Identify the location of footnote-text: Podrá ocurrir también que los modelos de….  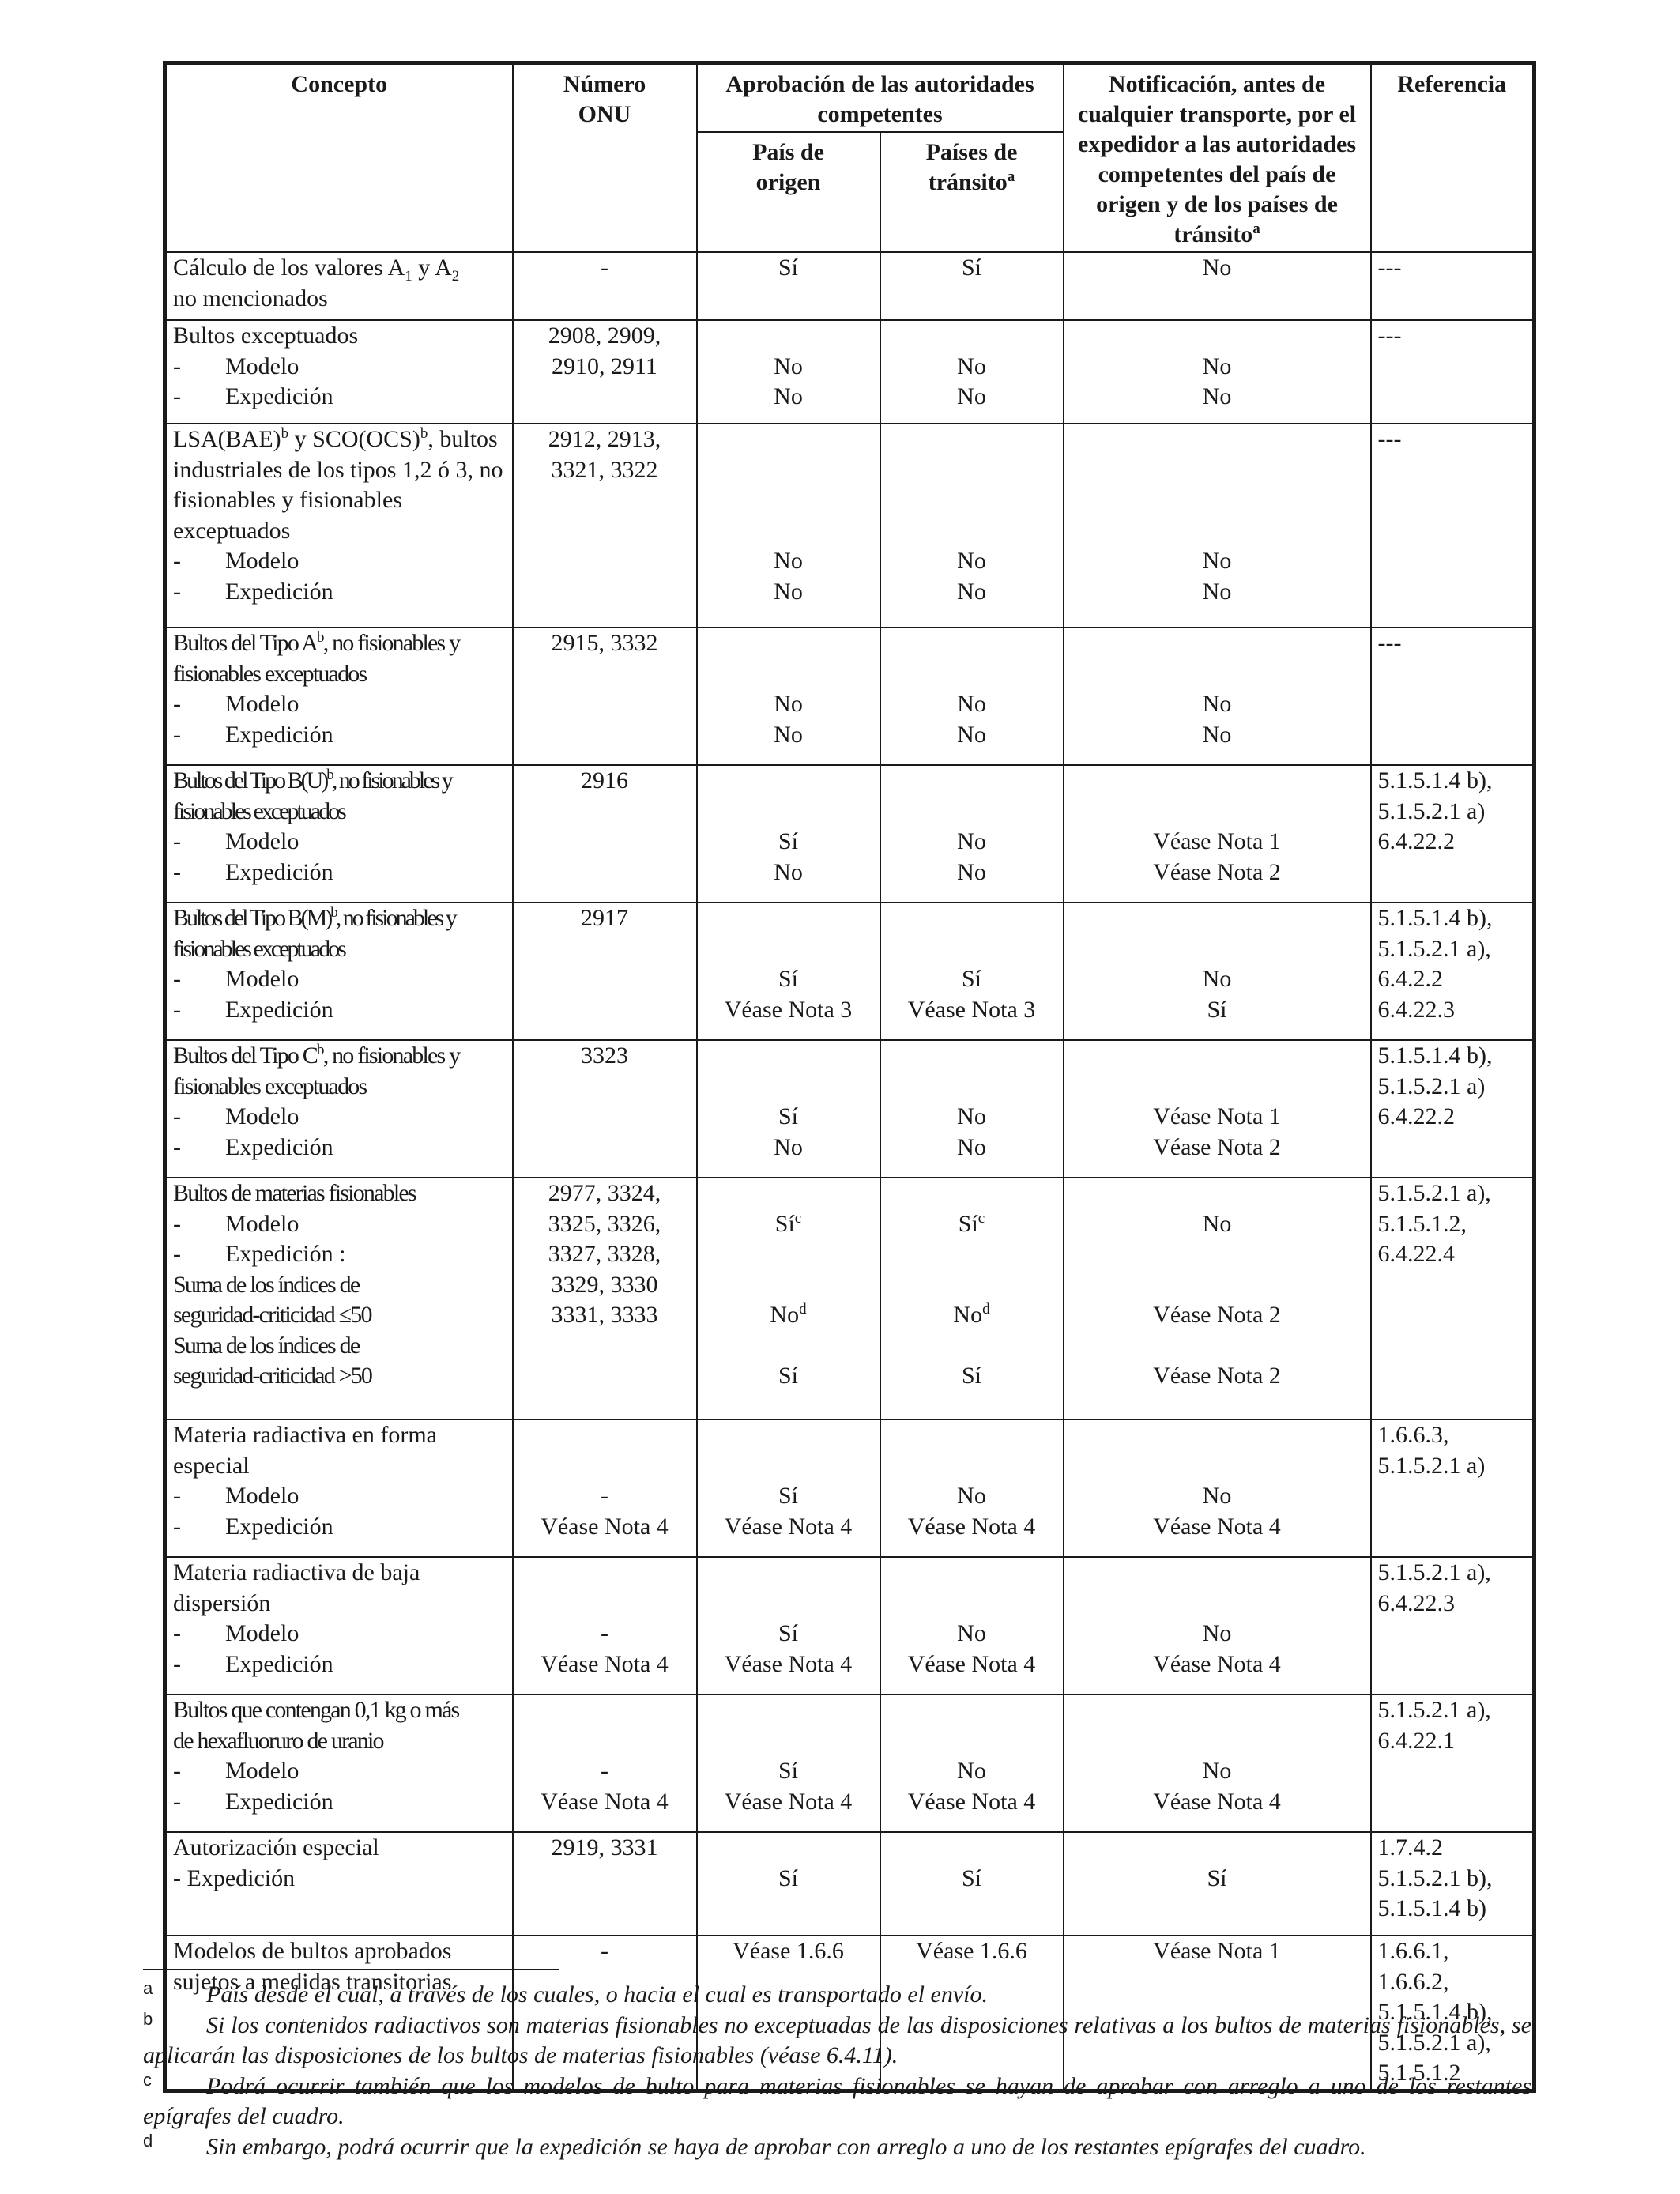
(837, 2101).